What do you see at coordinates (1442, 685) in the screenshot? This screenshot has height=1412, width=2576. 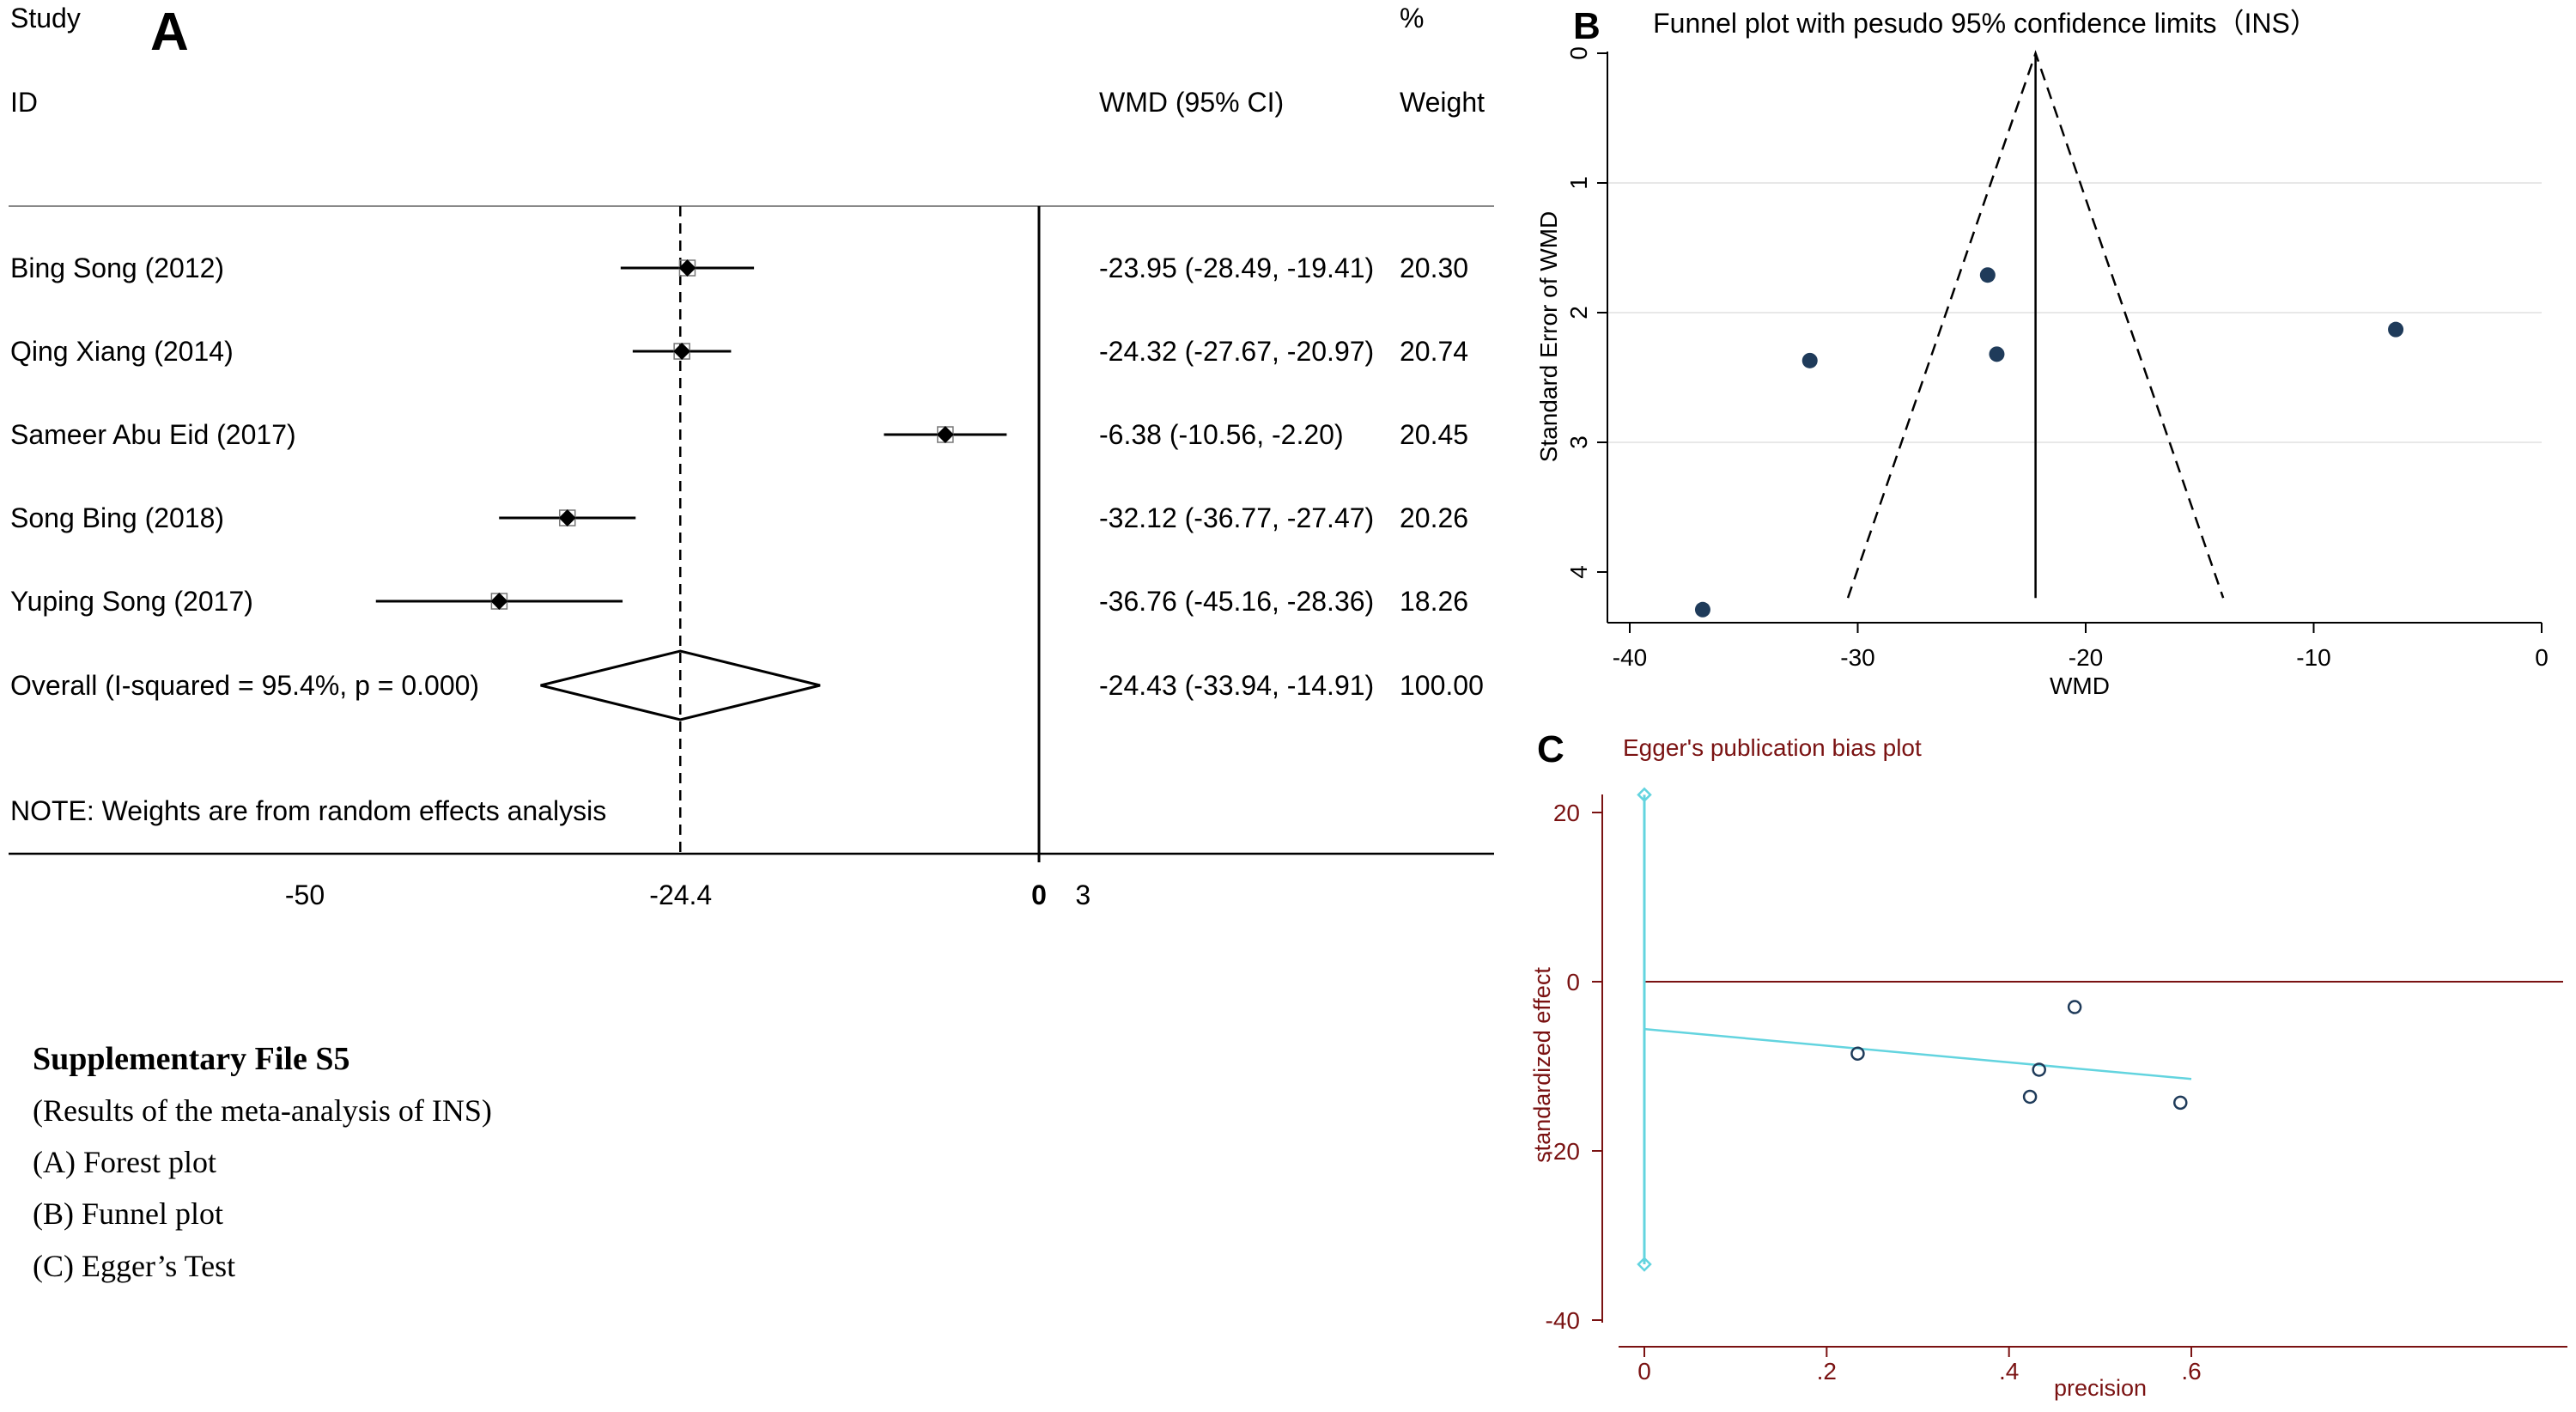 I see `overall-weight: 100.00` at bounding box center [1442, 685].